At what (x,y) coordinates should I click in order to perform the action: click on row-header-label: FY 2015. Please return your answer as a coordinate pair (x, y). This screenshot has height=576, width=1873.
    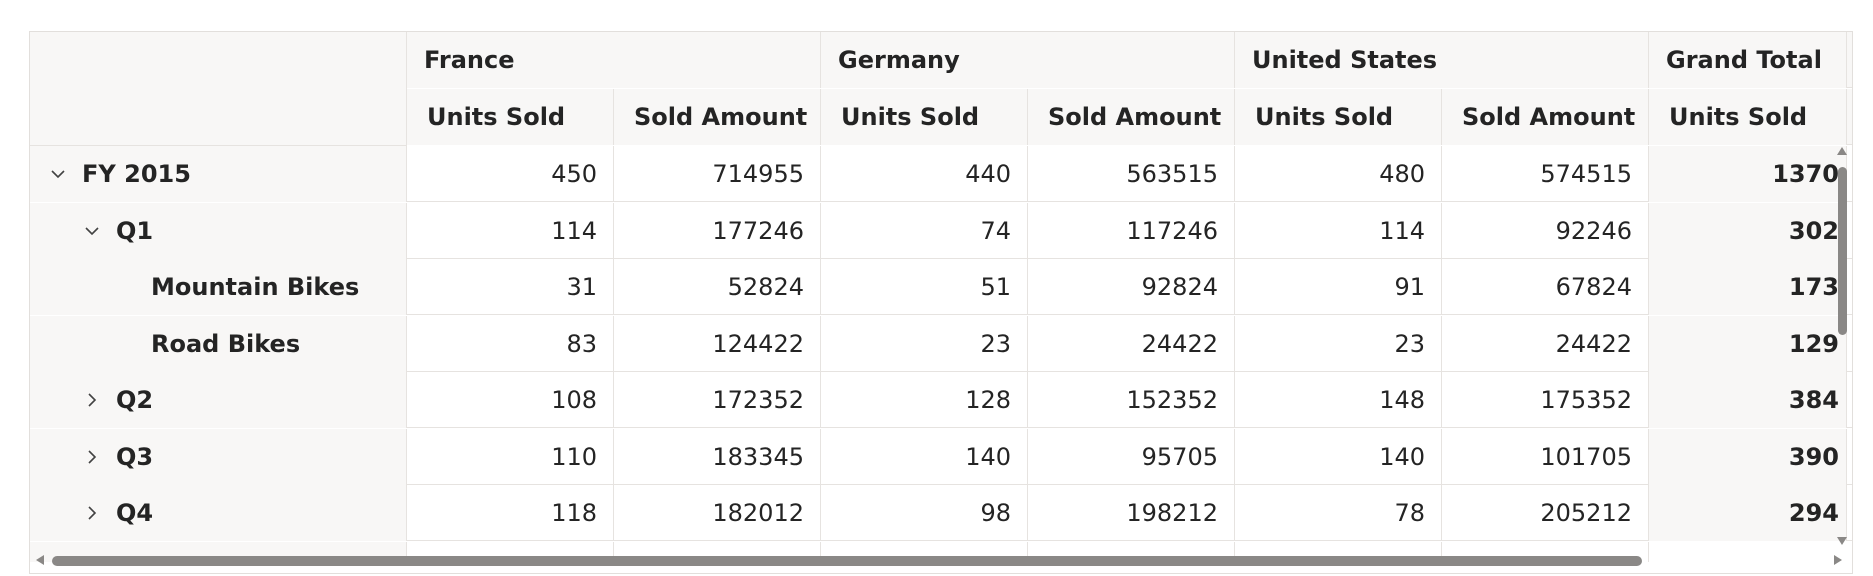
    Looking at the image, I should click on (136, 174).